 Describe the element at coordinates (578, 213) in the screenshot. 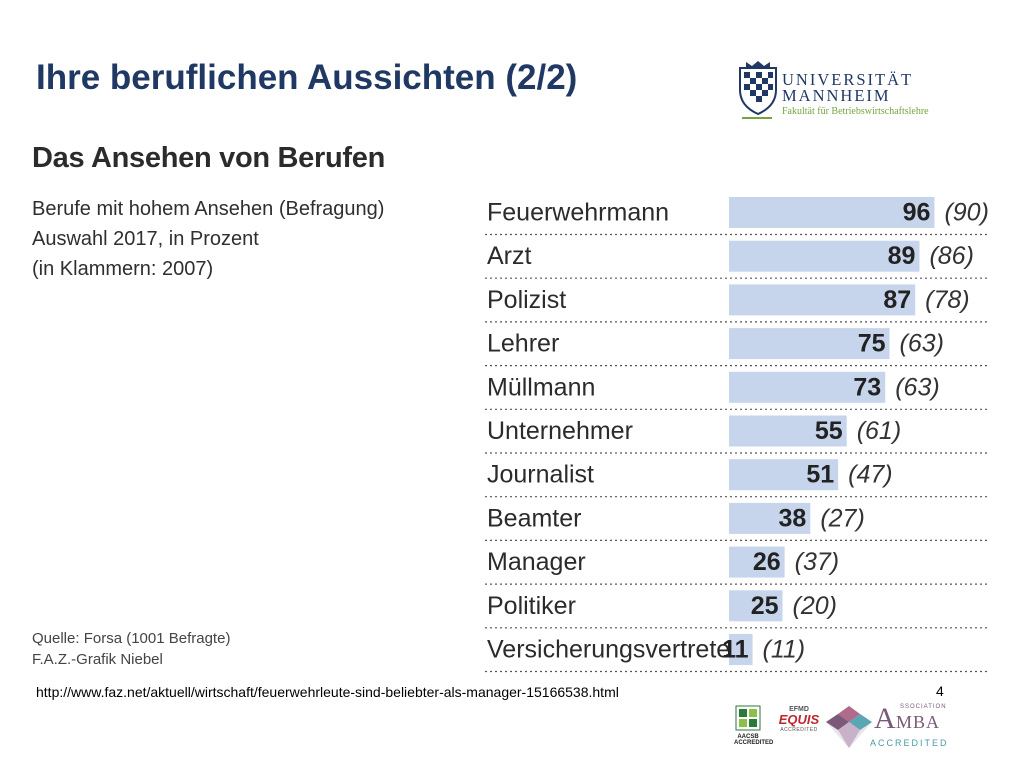

I see `category-label: Feuerwehrmann` at that location.